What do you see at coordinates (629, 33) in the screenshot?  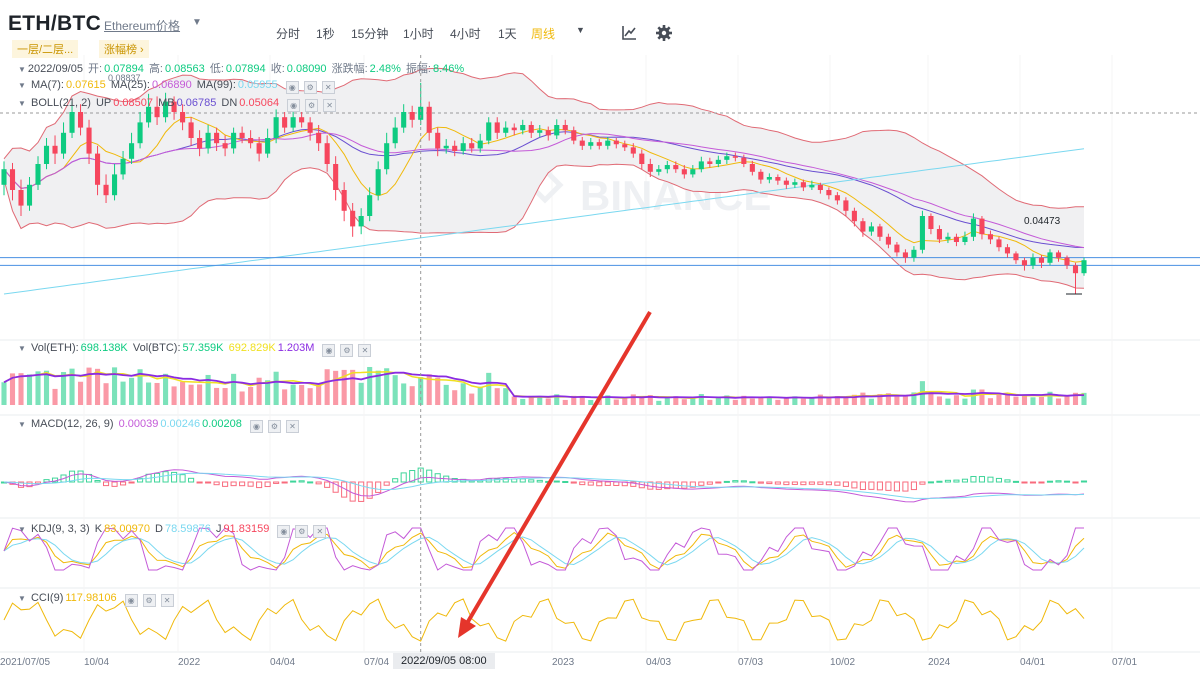 I see `chart-indicator-icon` at bounding box center [629, 33].